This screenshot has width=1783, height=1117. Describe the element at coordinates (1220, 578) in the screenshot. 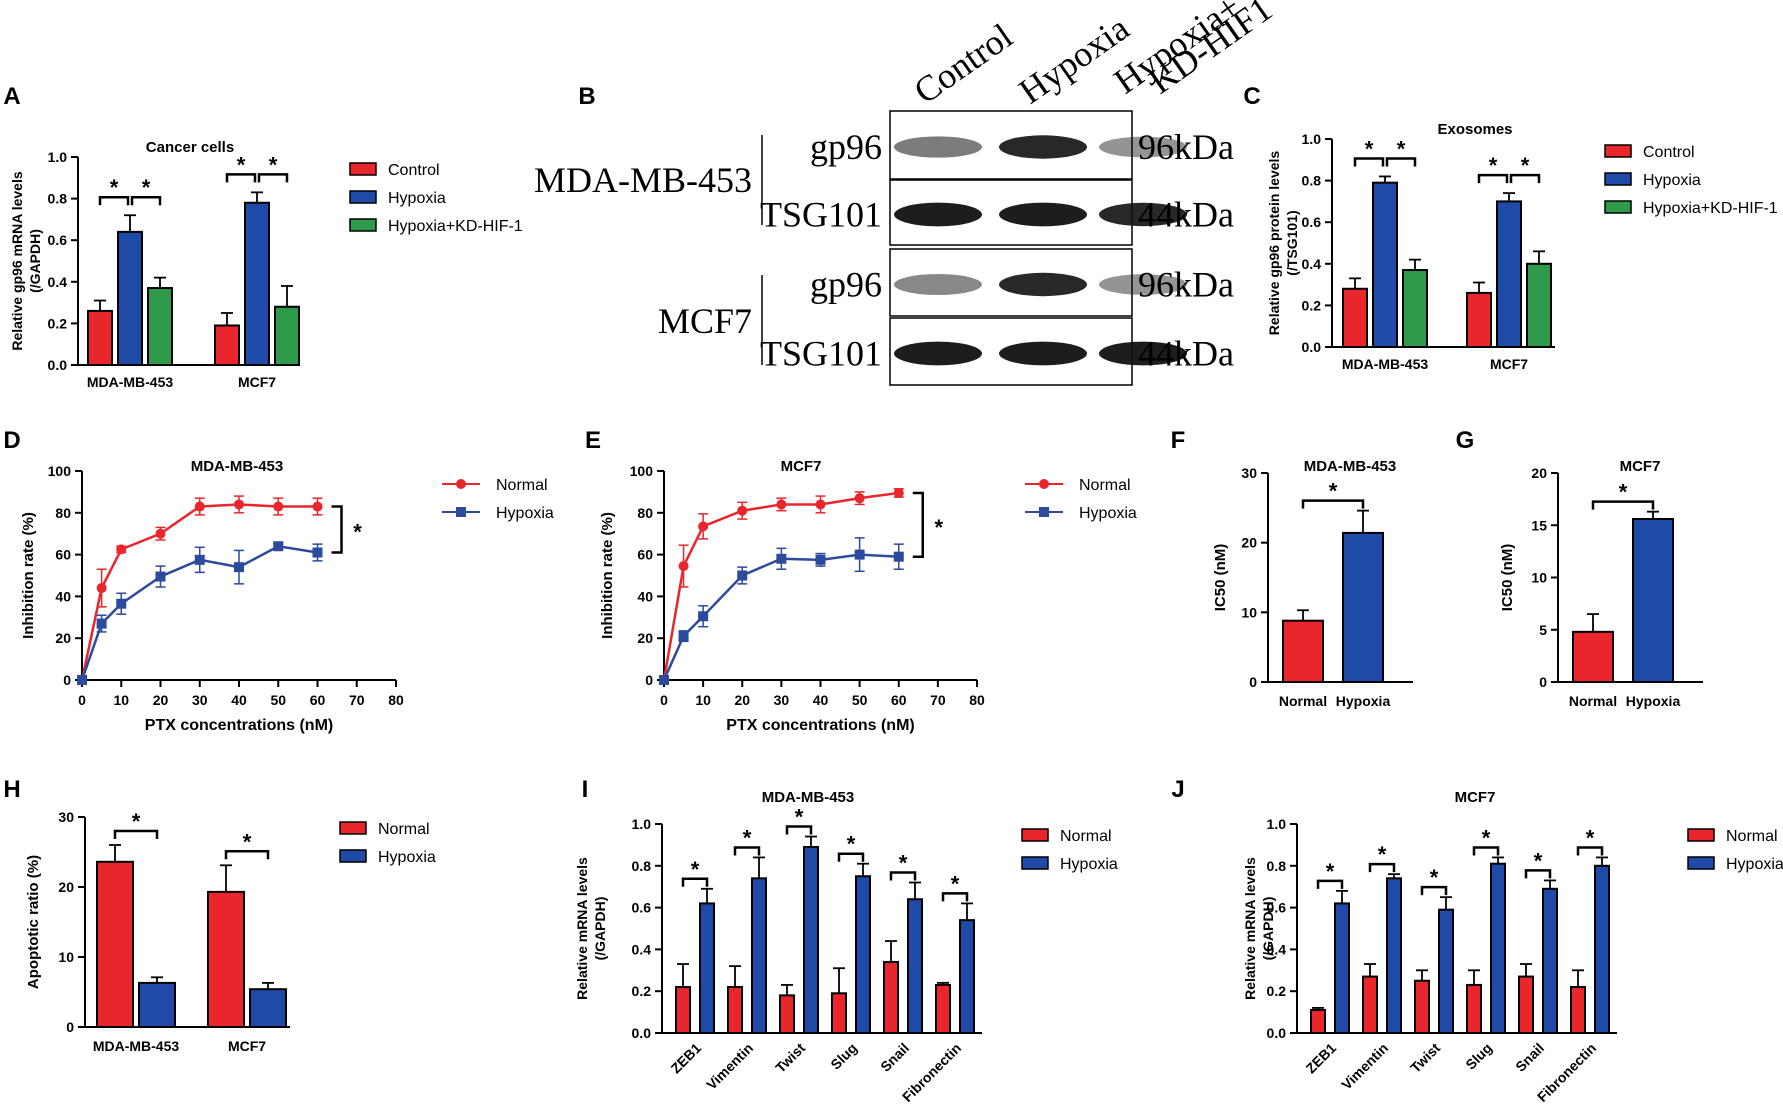

I see `F-y-label: IC50 (nM)` at that location.